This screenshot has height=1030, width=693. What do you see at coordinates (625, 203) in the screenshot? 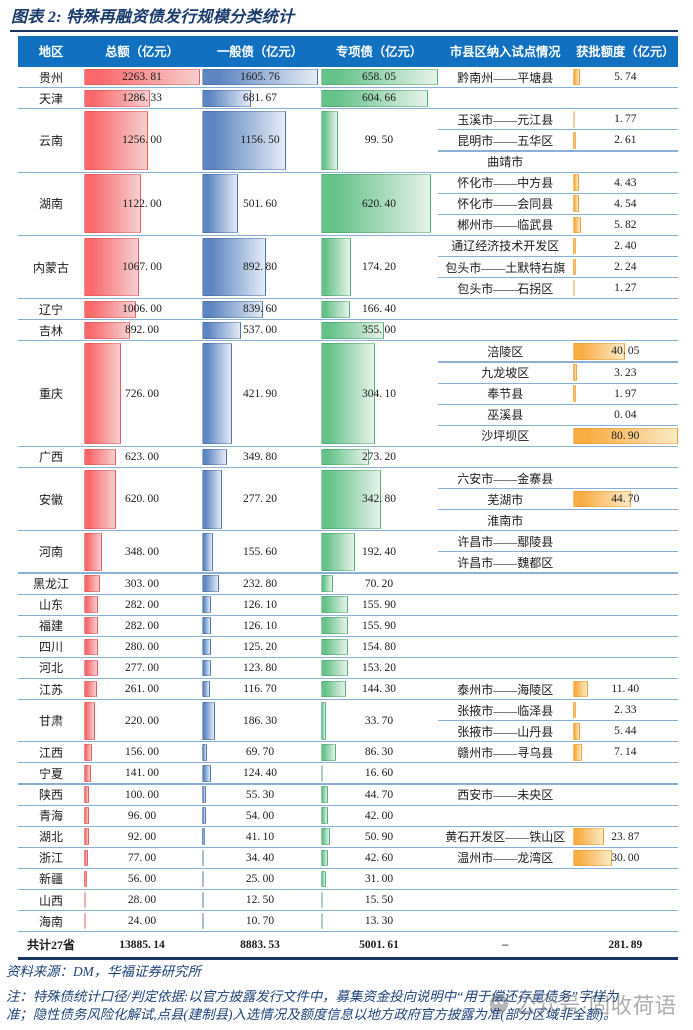
I see `quota-value: 4. 54` at bounding box center [625, 203].